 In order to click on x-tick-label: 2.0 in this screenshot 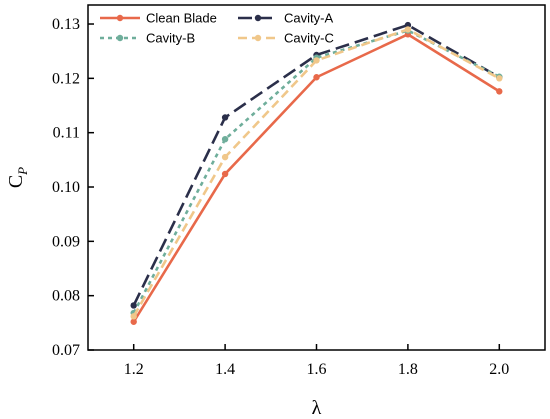, I will do `click(499, 369)`.